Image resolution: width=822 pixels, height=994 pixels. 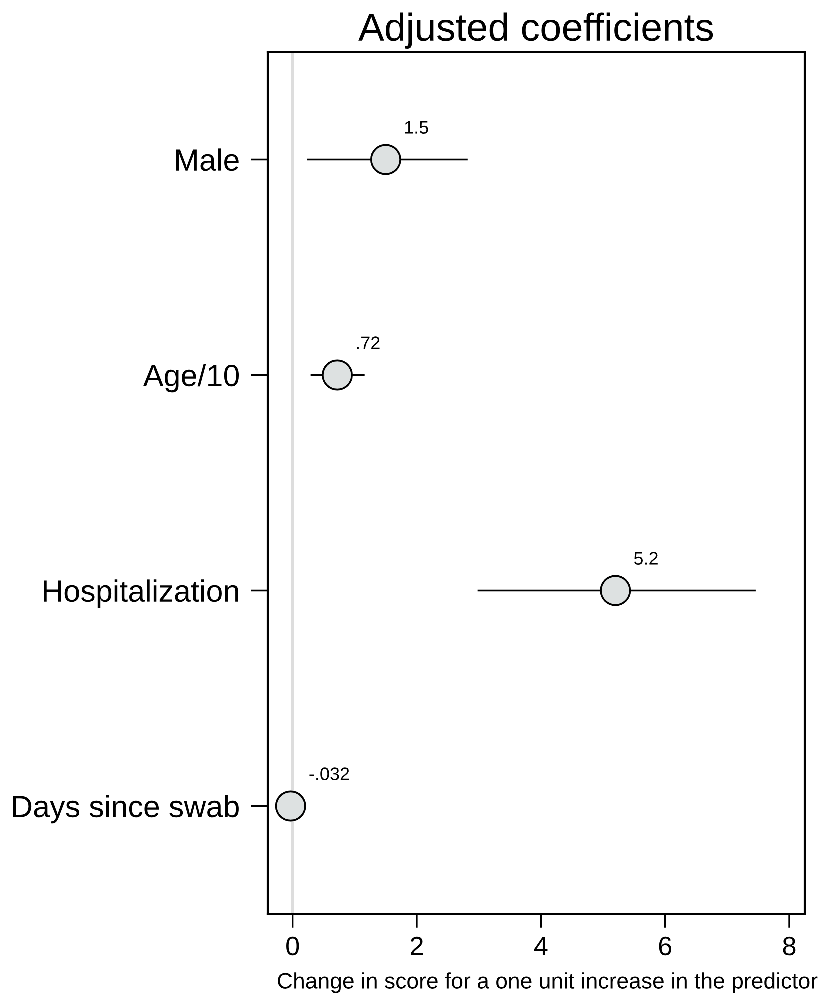 I want to click on x-axis-title: Change in score for a one unit increase in the predictor, so click(x=548, y=983).